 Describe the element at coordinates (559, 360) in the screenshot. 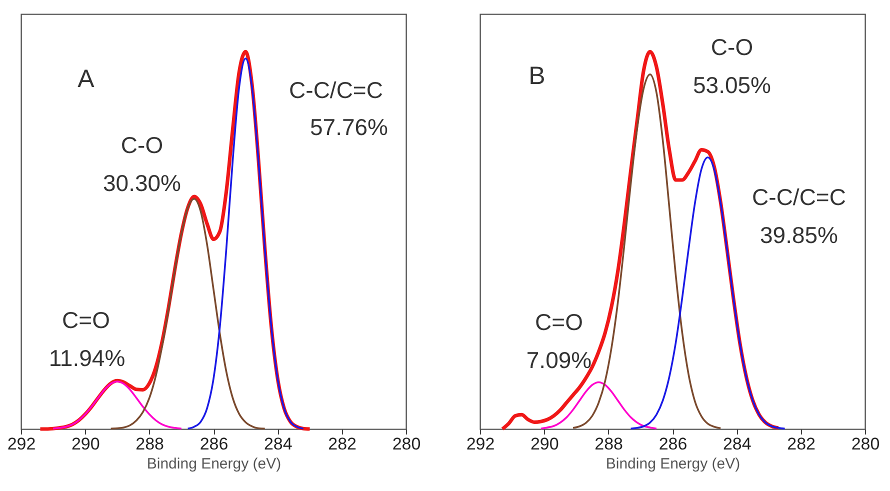

I see `annotation: 7.09%` at that location.